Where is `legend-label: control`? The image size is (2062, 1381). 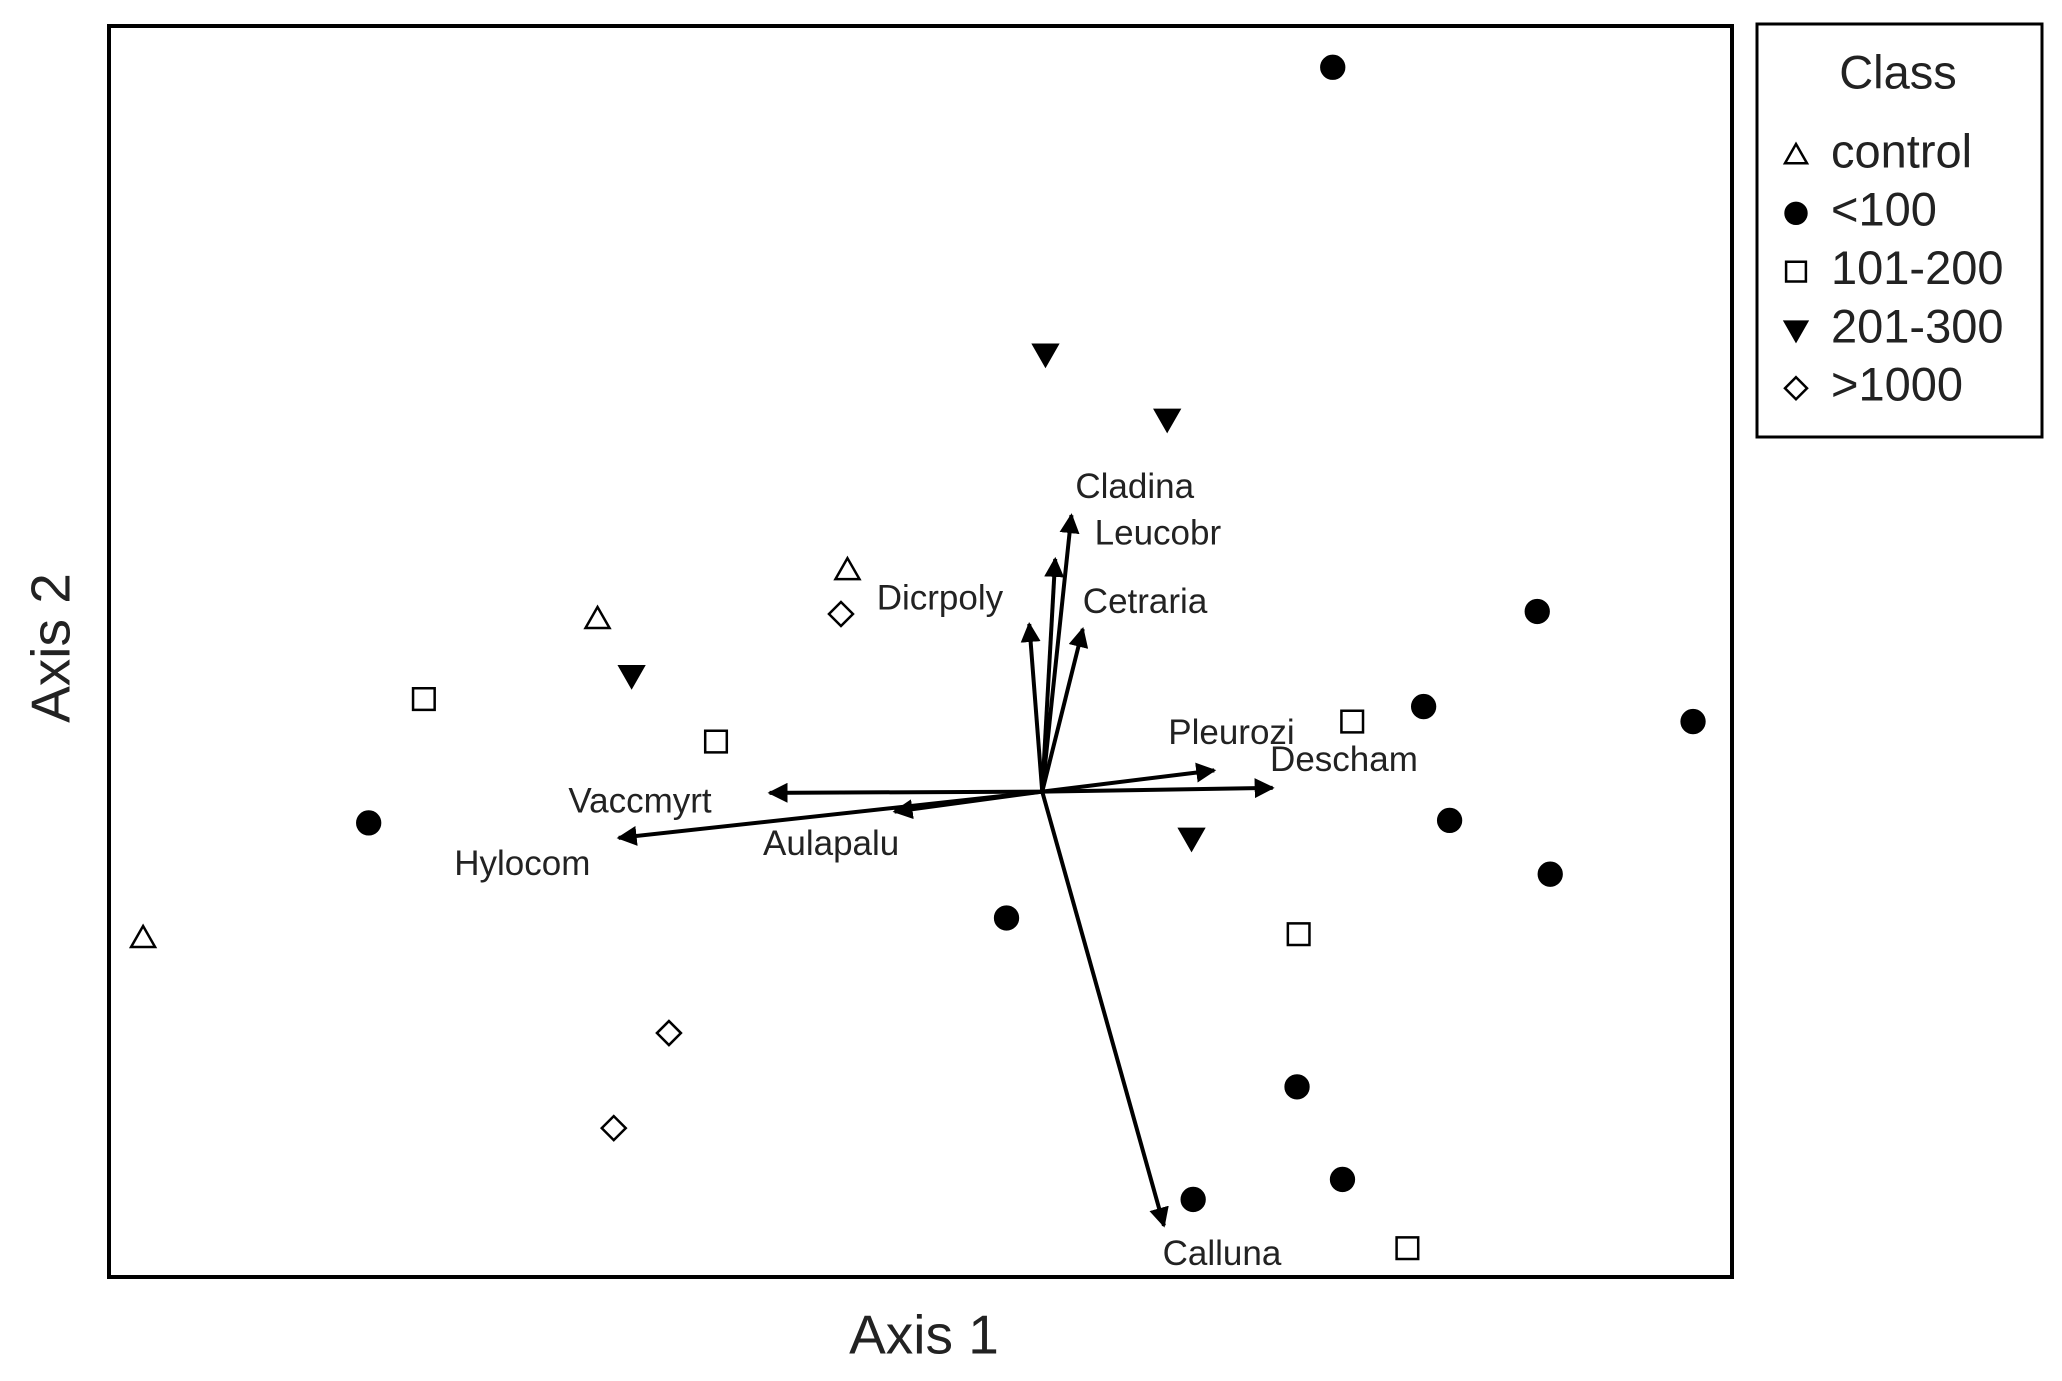
legend-label: control is located at coordinates (1901, 150).